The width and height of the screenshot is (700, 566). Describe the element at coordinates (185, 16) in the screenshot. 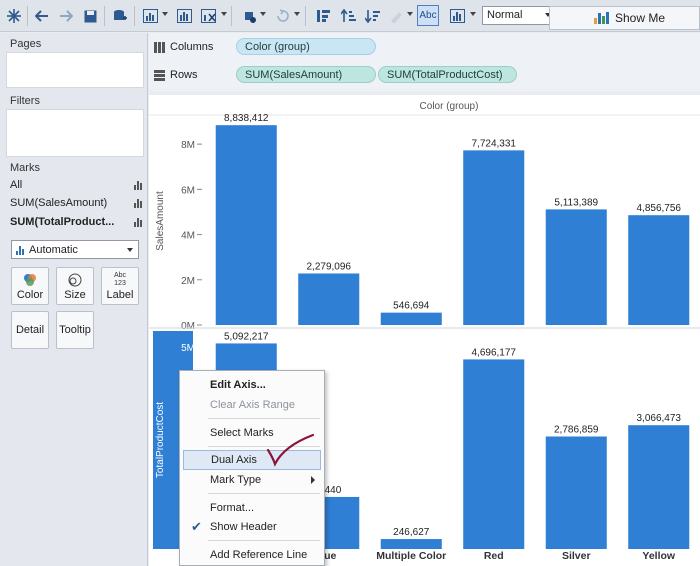

I see `duplicate-sheet-icon` at that location.